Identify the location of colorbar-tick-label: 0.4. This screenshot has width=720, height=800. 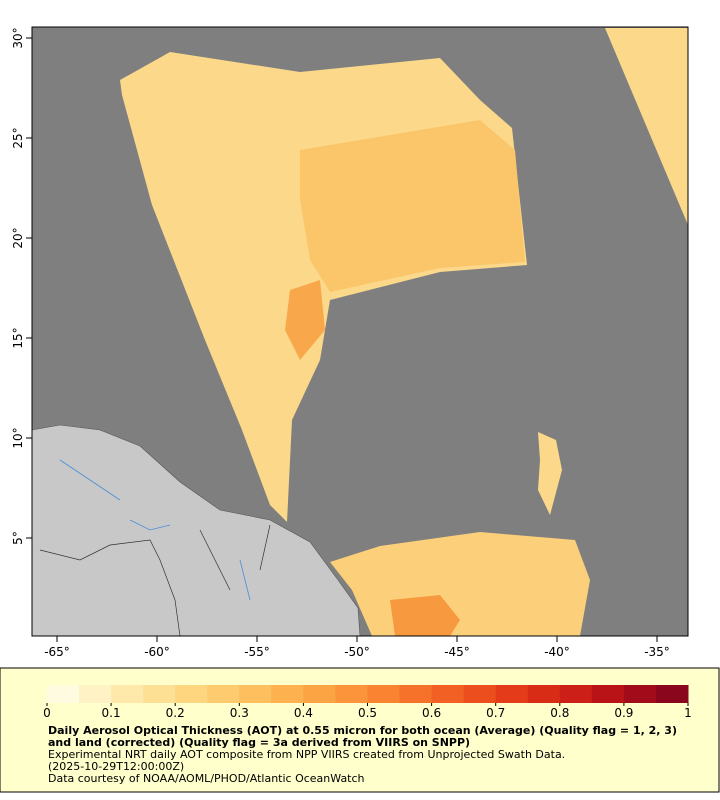
(303, 713).